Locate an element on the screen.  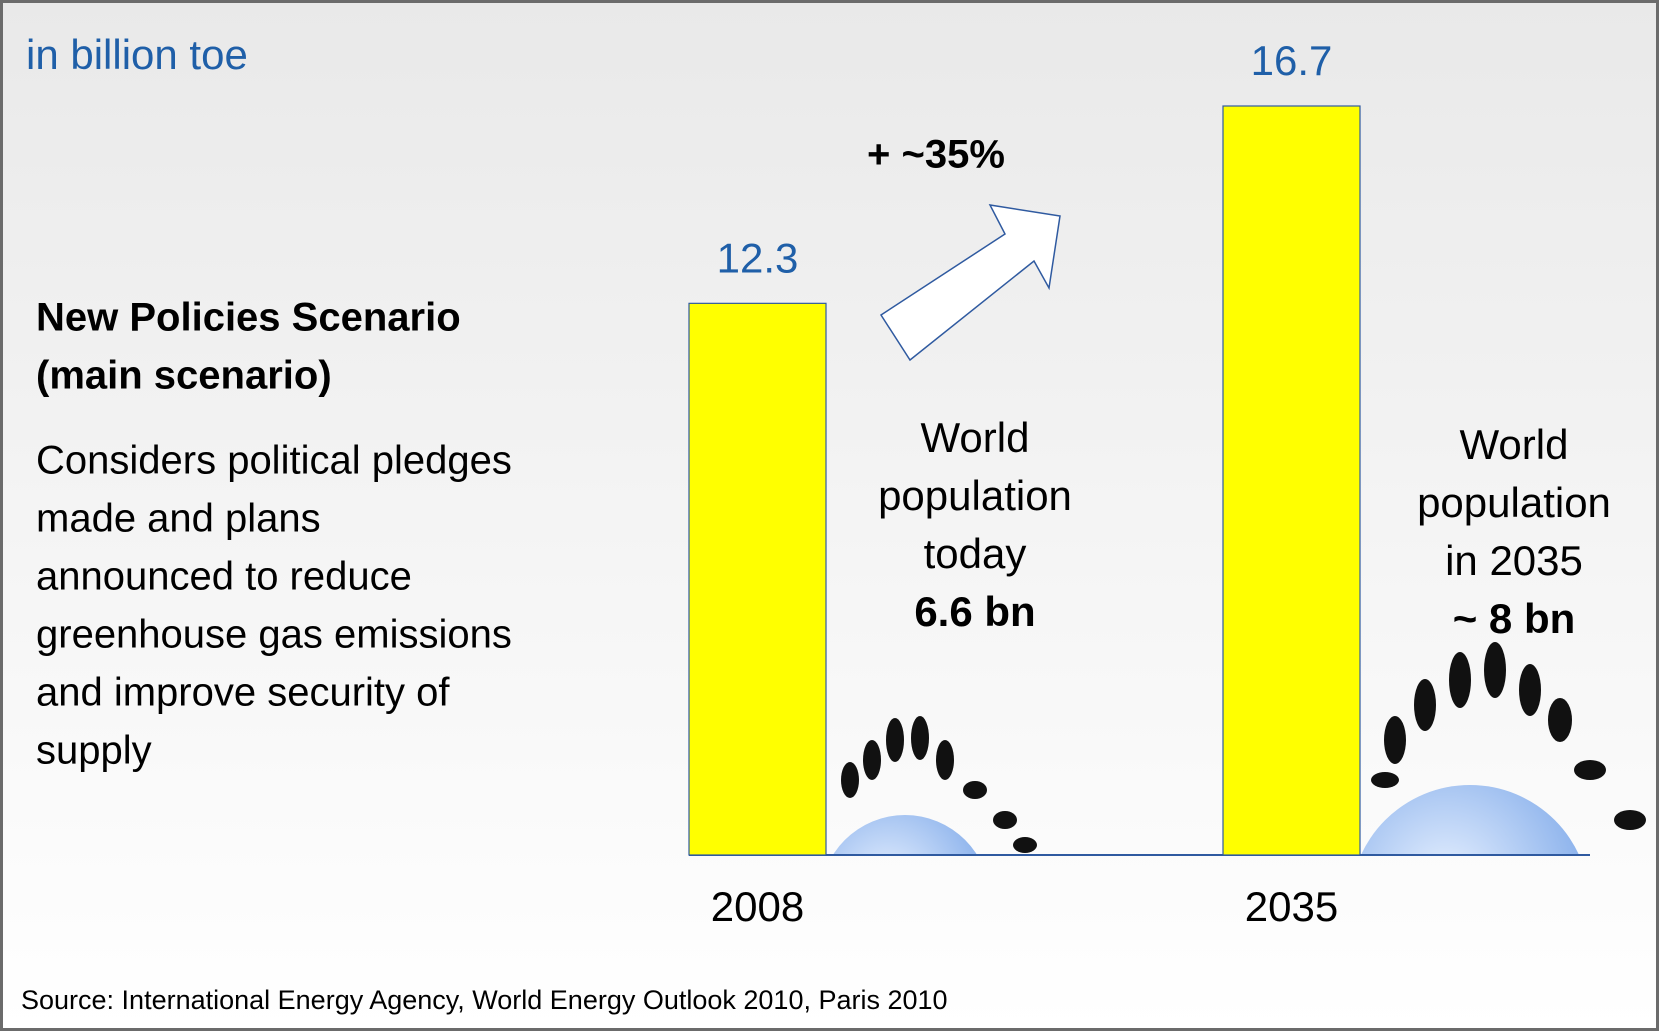
population-figure: 6.6 bn is located at coordinates (974, 611).